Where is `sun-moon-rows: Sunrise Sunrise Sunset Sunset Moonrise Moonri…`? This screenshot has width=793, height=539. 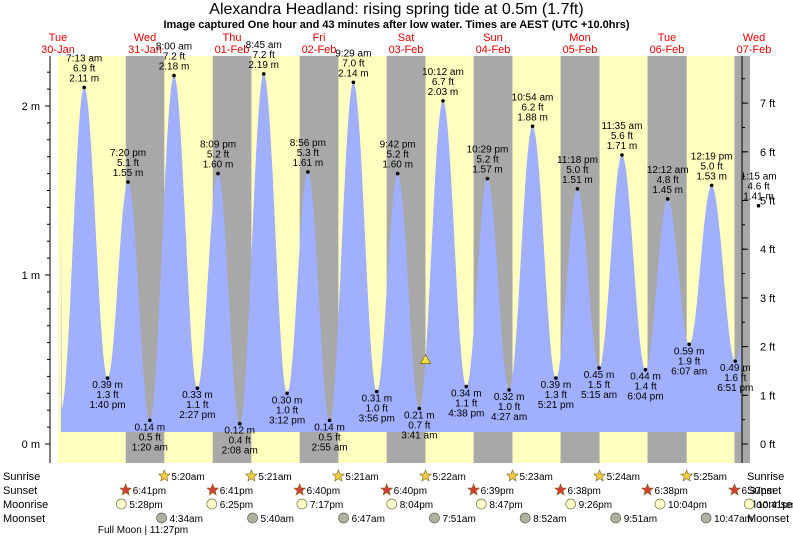 sun-moon-rows: Sunrise Sunrise Sunset Sunset Moonrise Moonri… is located at coordinates (398, 502).